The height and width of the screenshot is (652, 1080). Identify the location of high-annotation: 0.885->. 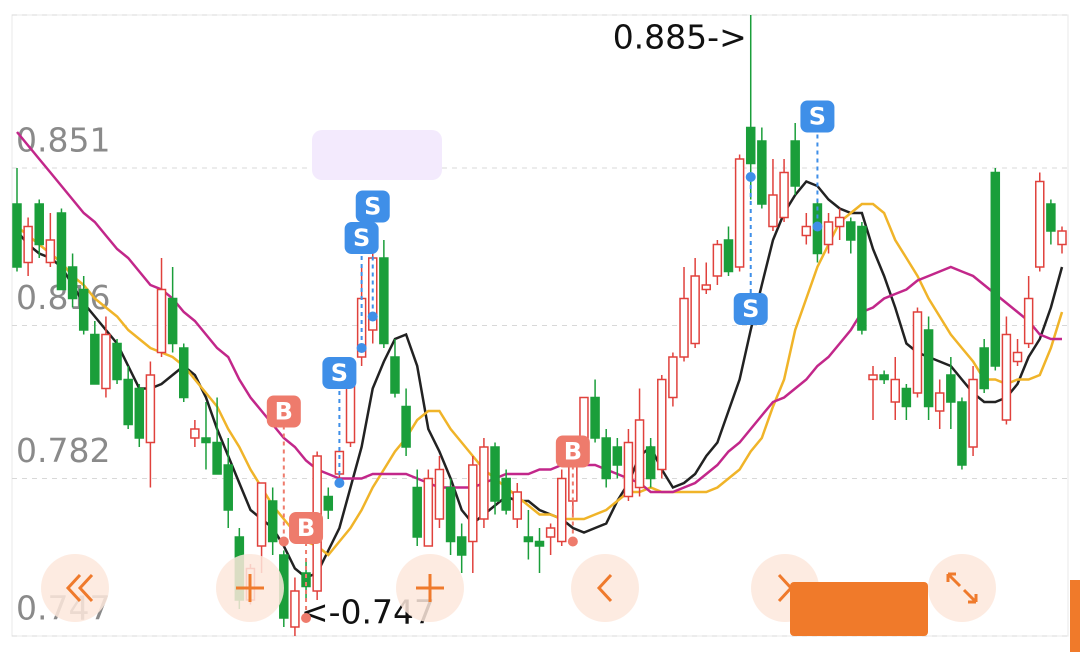
(680, 37).